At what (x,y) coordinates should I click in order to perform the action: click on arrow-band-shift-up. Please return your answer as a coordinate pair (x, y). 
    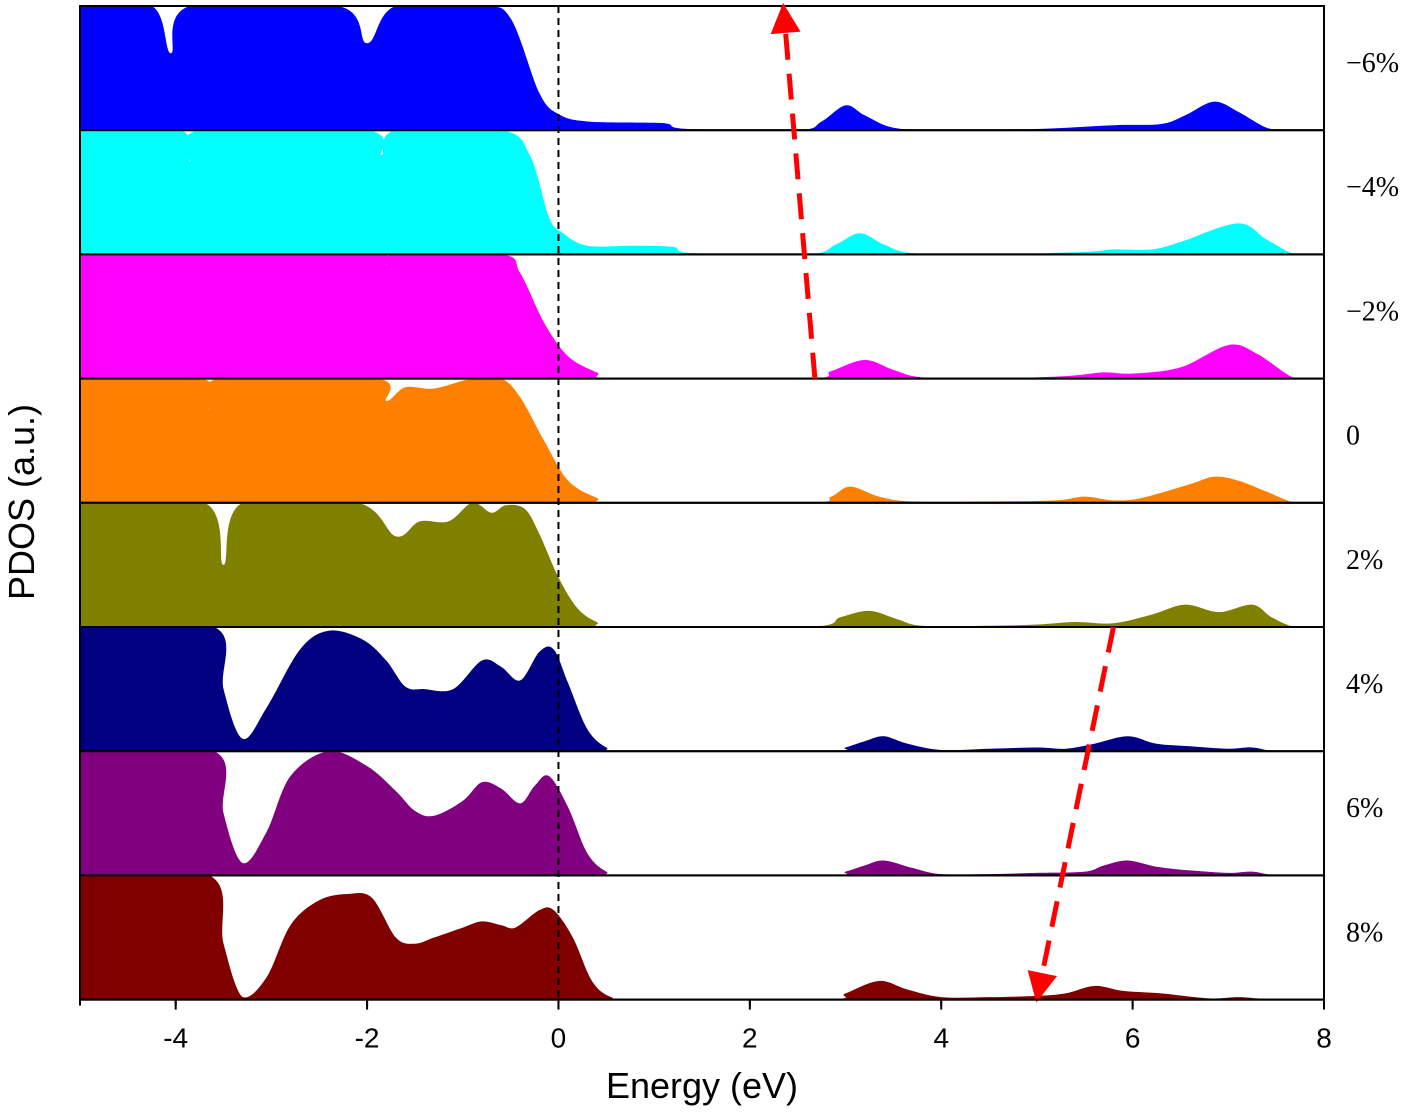
    Looking at the image, I should click on (794, 191).